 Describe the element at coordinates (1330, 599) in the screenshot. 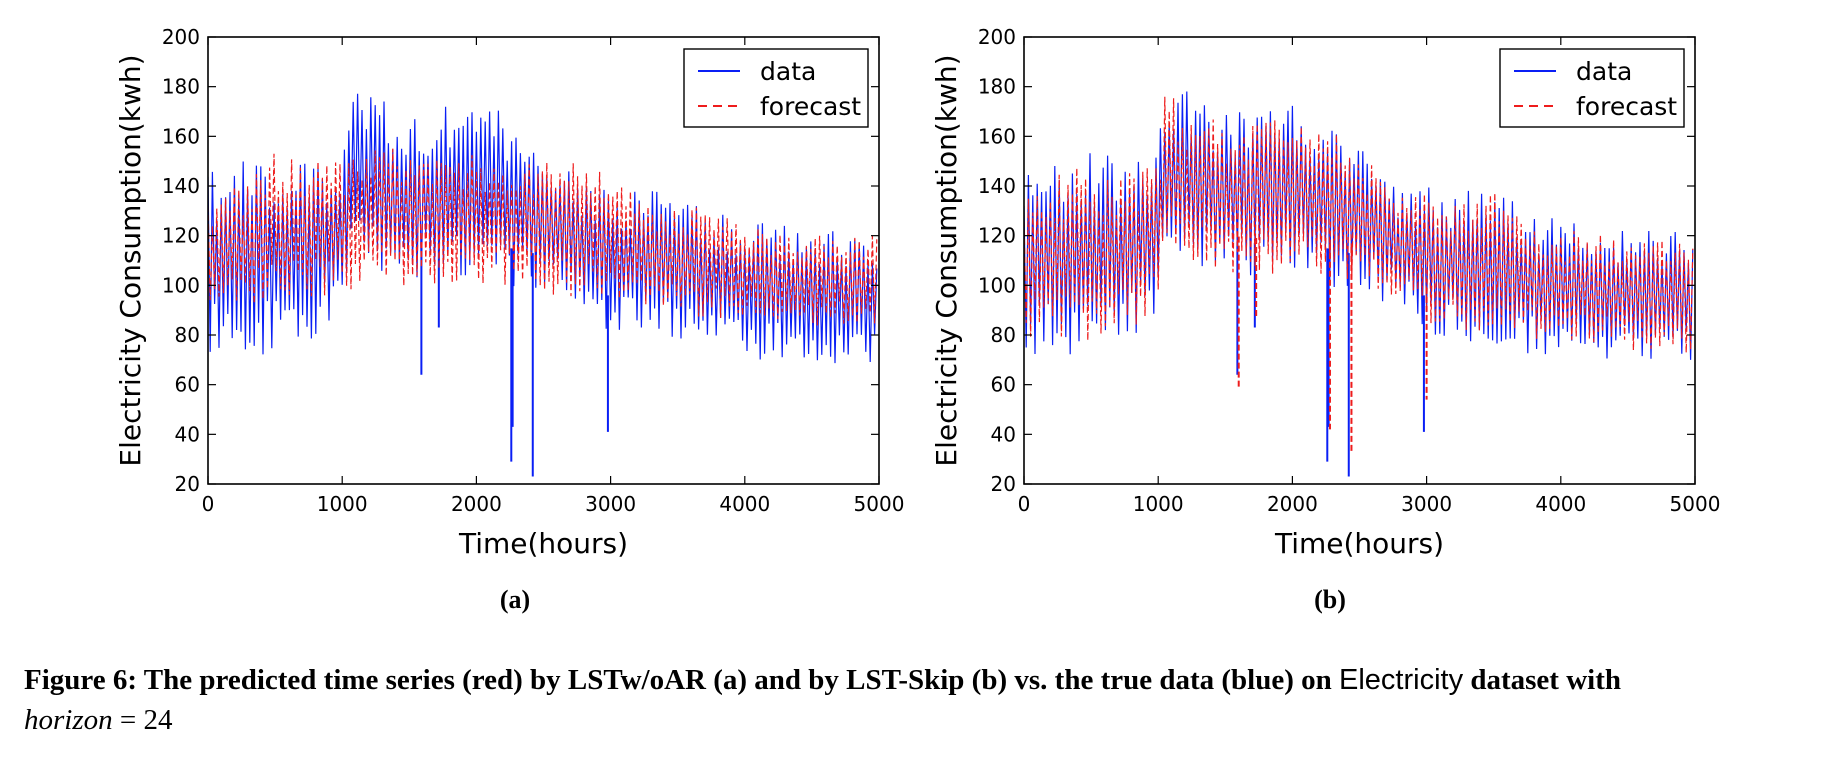

I see `panel-label-b: (b)` at that location.